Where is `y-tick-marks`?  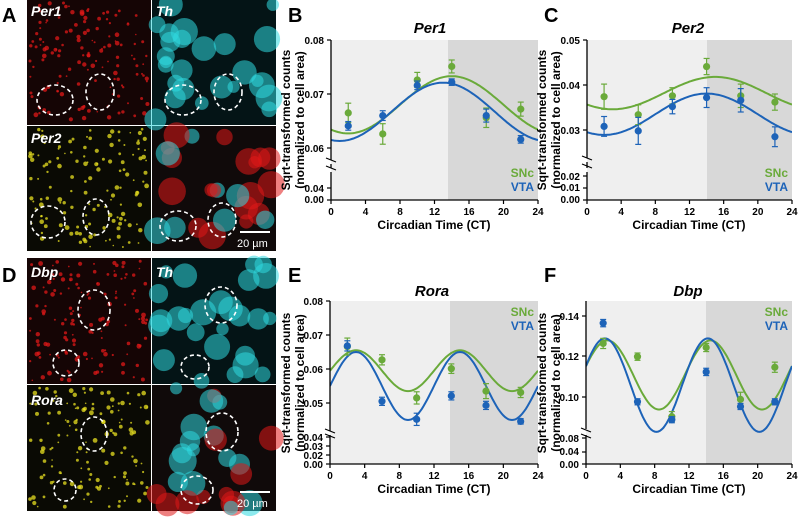 y-tick-marks is located at coordinates (585, 120).